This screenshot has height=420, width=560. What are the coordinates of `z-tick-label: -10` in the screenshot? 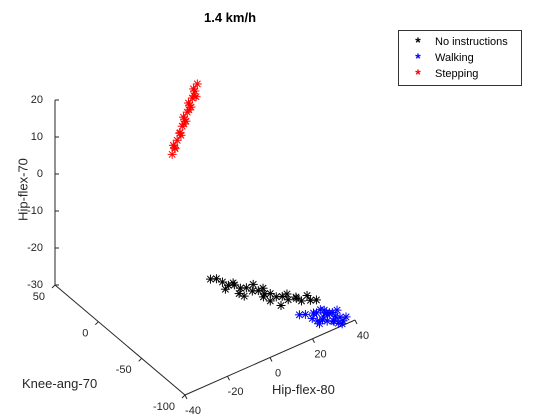 It's located at (35, 211).